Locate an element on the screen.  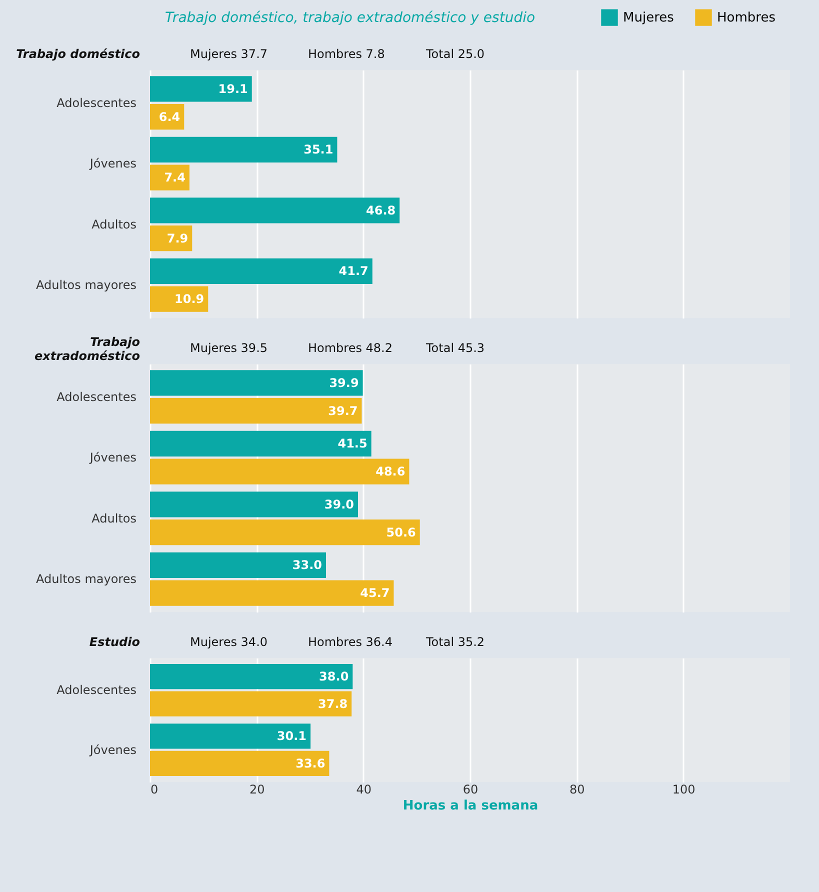
text: Hombres 7.8 is located at coordinates (346, 54).